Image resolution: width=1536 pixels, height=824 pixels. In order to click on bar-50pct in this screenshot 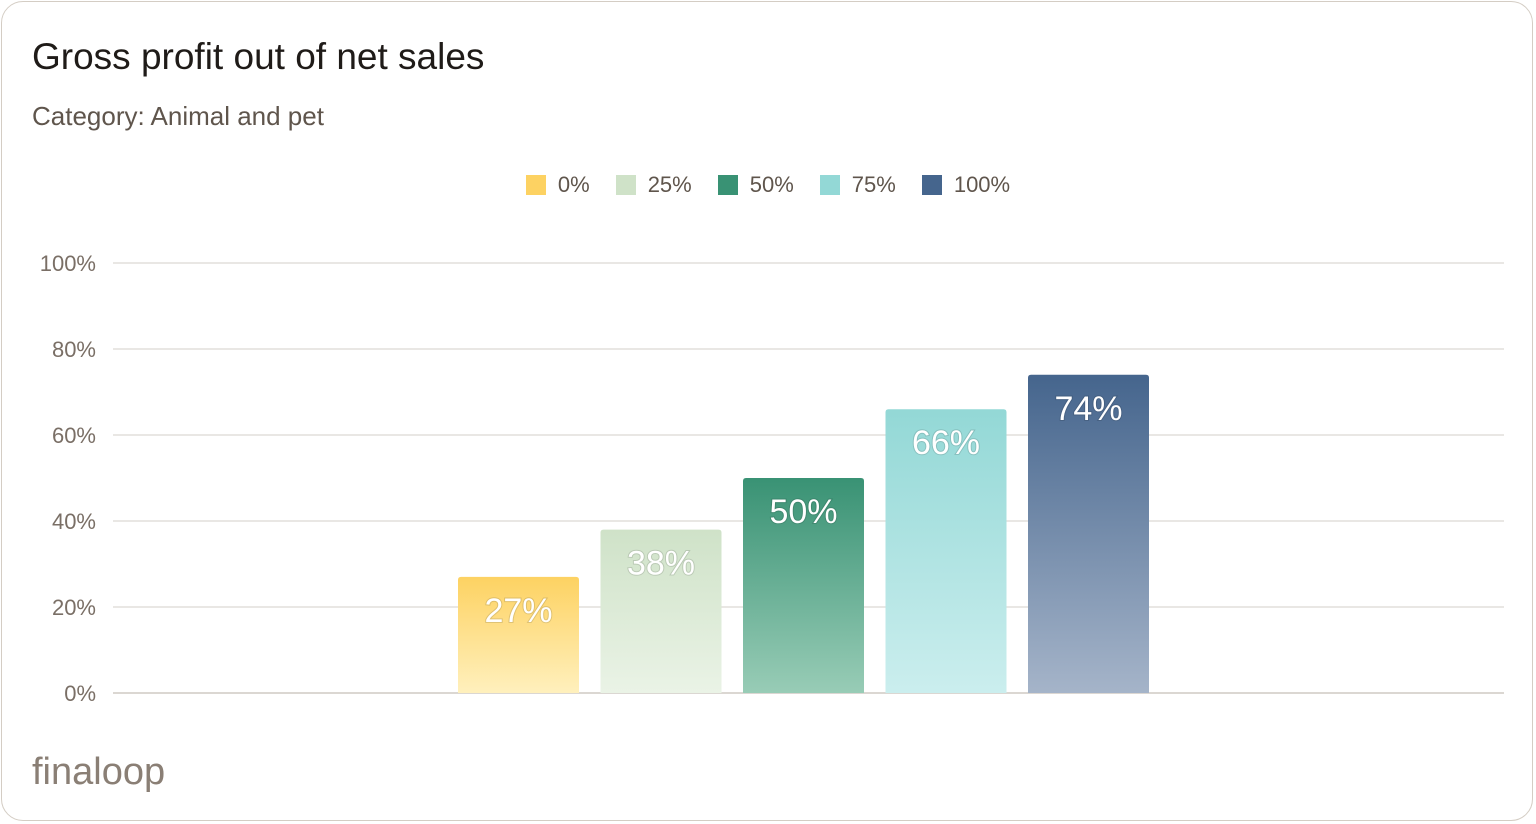, I will do `click(803, 585)`.